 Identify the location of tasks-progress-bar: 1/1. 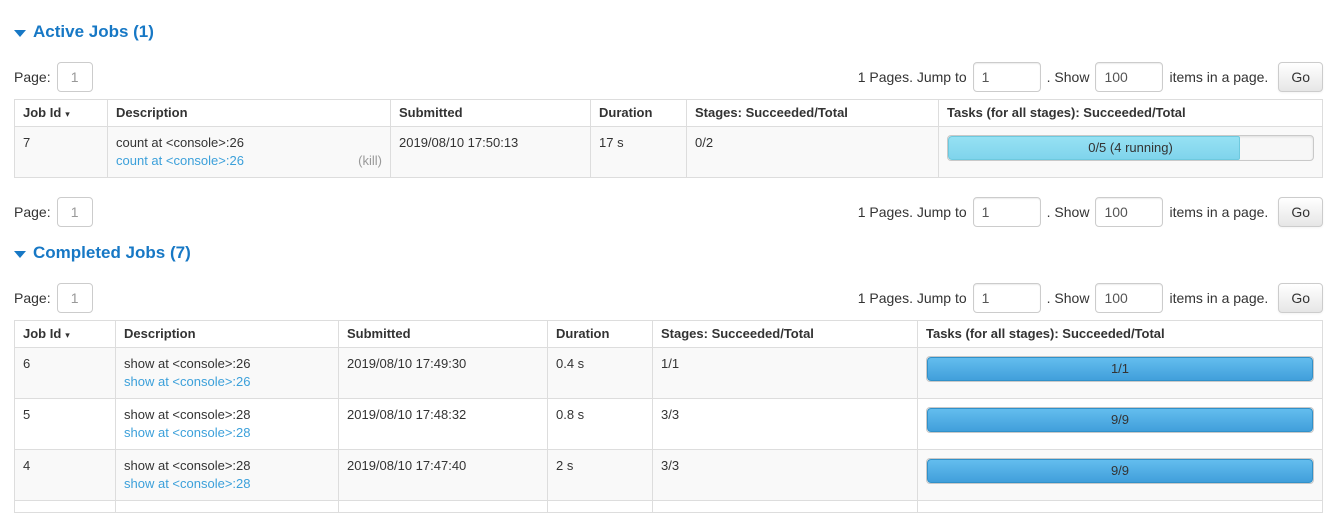
(1120, 369).